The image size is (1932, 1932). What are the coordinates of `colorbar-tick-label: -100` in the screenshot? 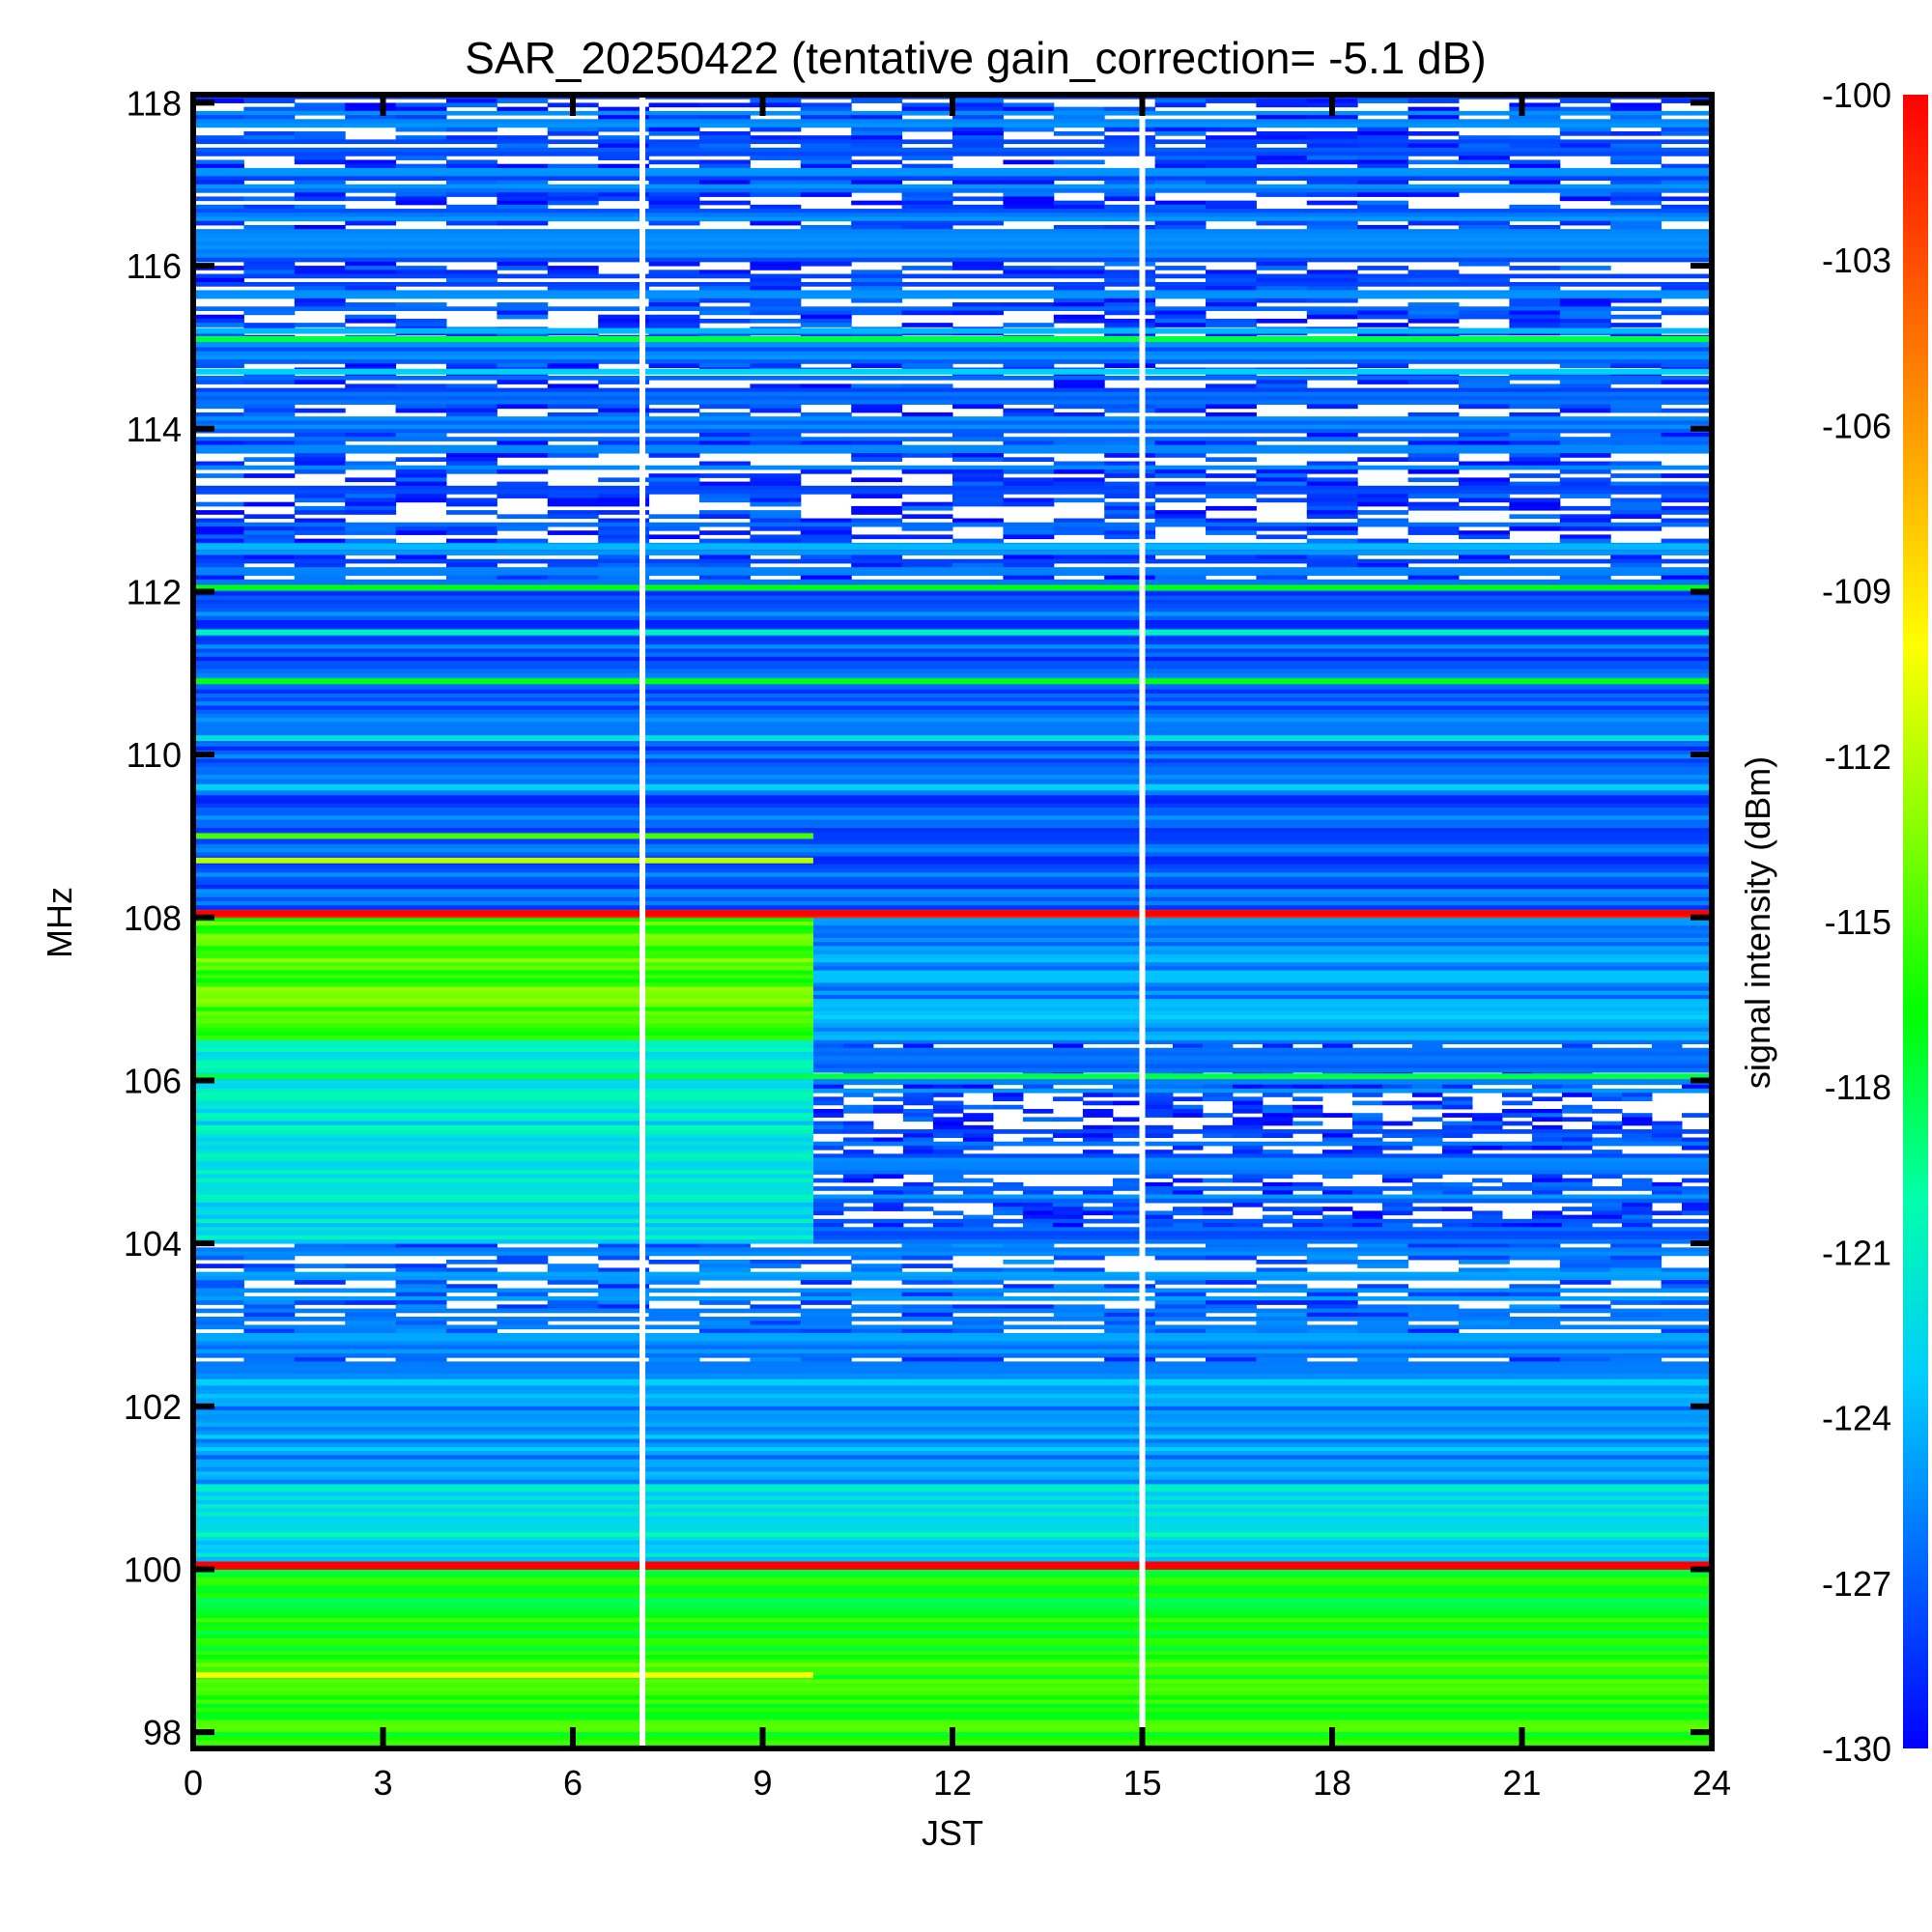 It's located at (1856, 95).